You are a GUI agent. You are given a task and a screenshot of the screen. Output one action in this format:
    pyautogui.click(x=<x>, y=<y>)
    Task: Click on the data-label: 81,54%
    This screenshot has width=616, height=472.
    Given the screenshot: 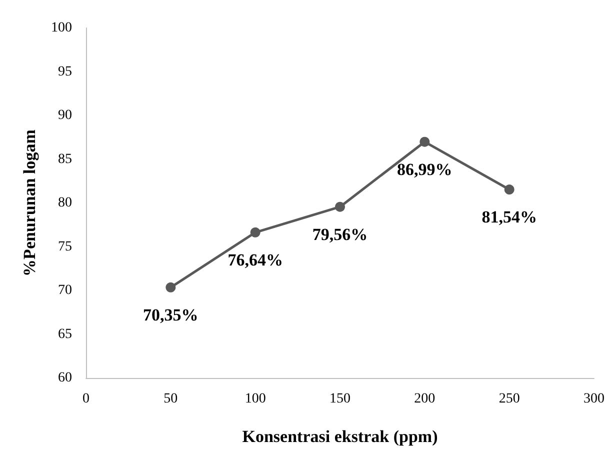 What is the action you would take?
    pyautogui.click(x=509, y=217)
    